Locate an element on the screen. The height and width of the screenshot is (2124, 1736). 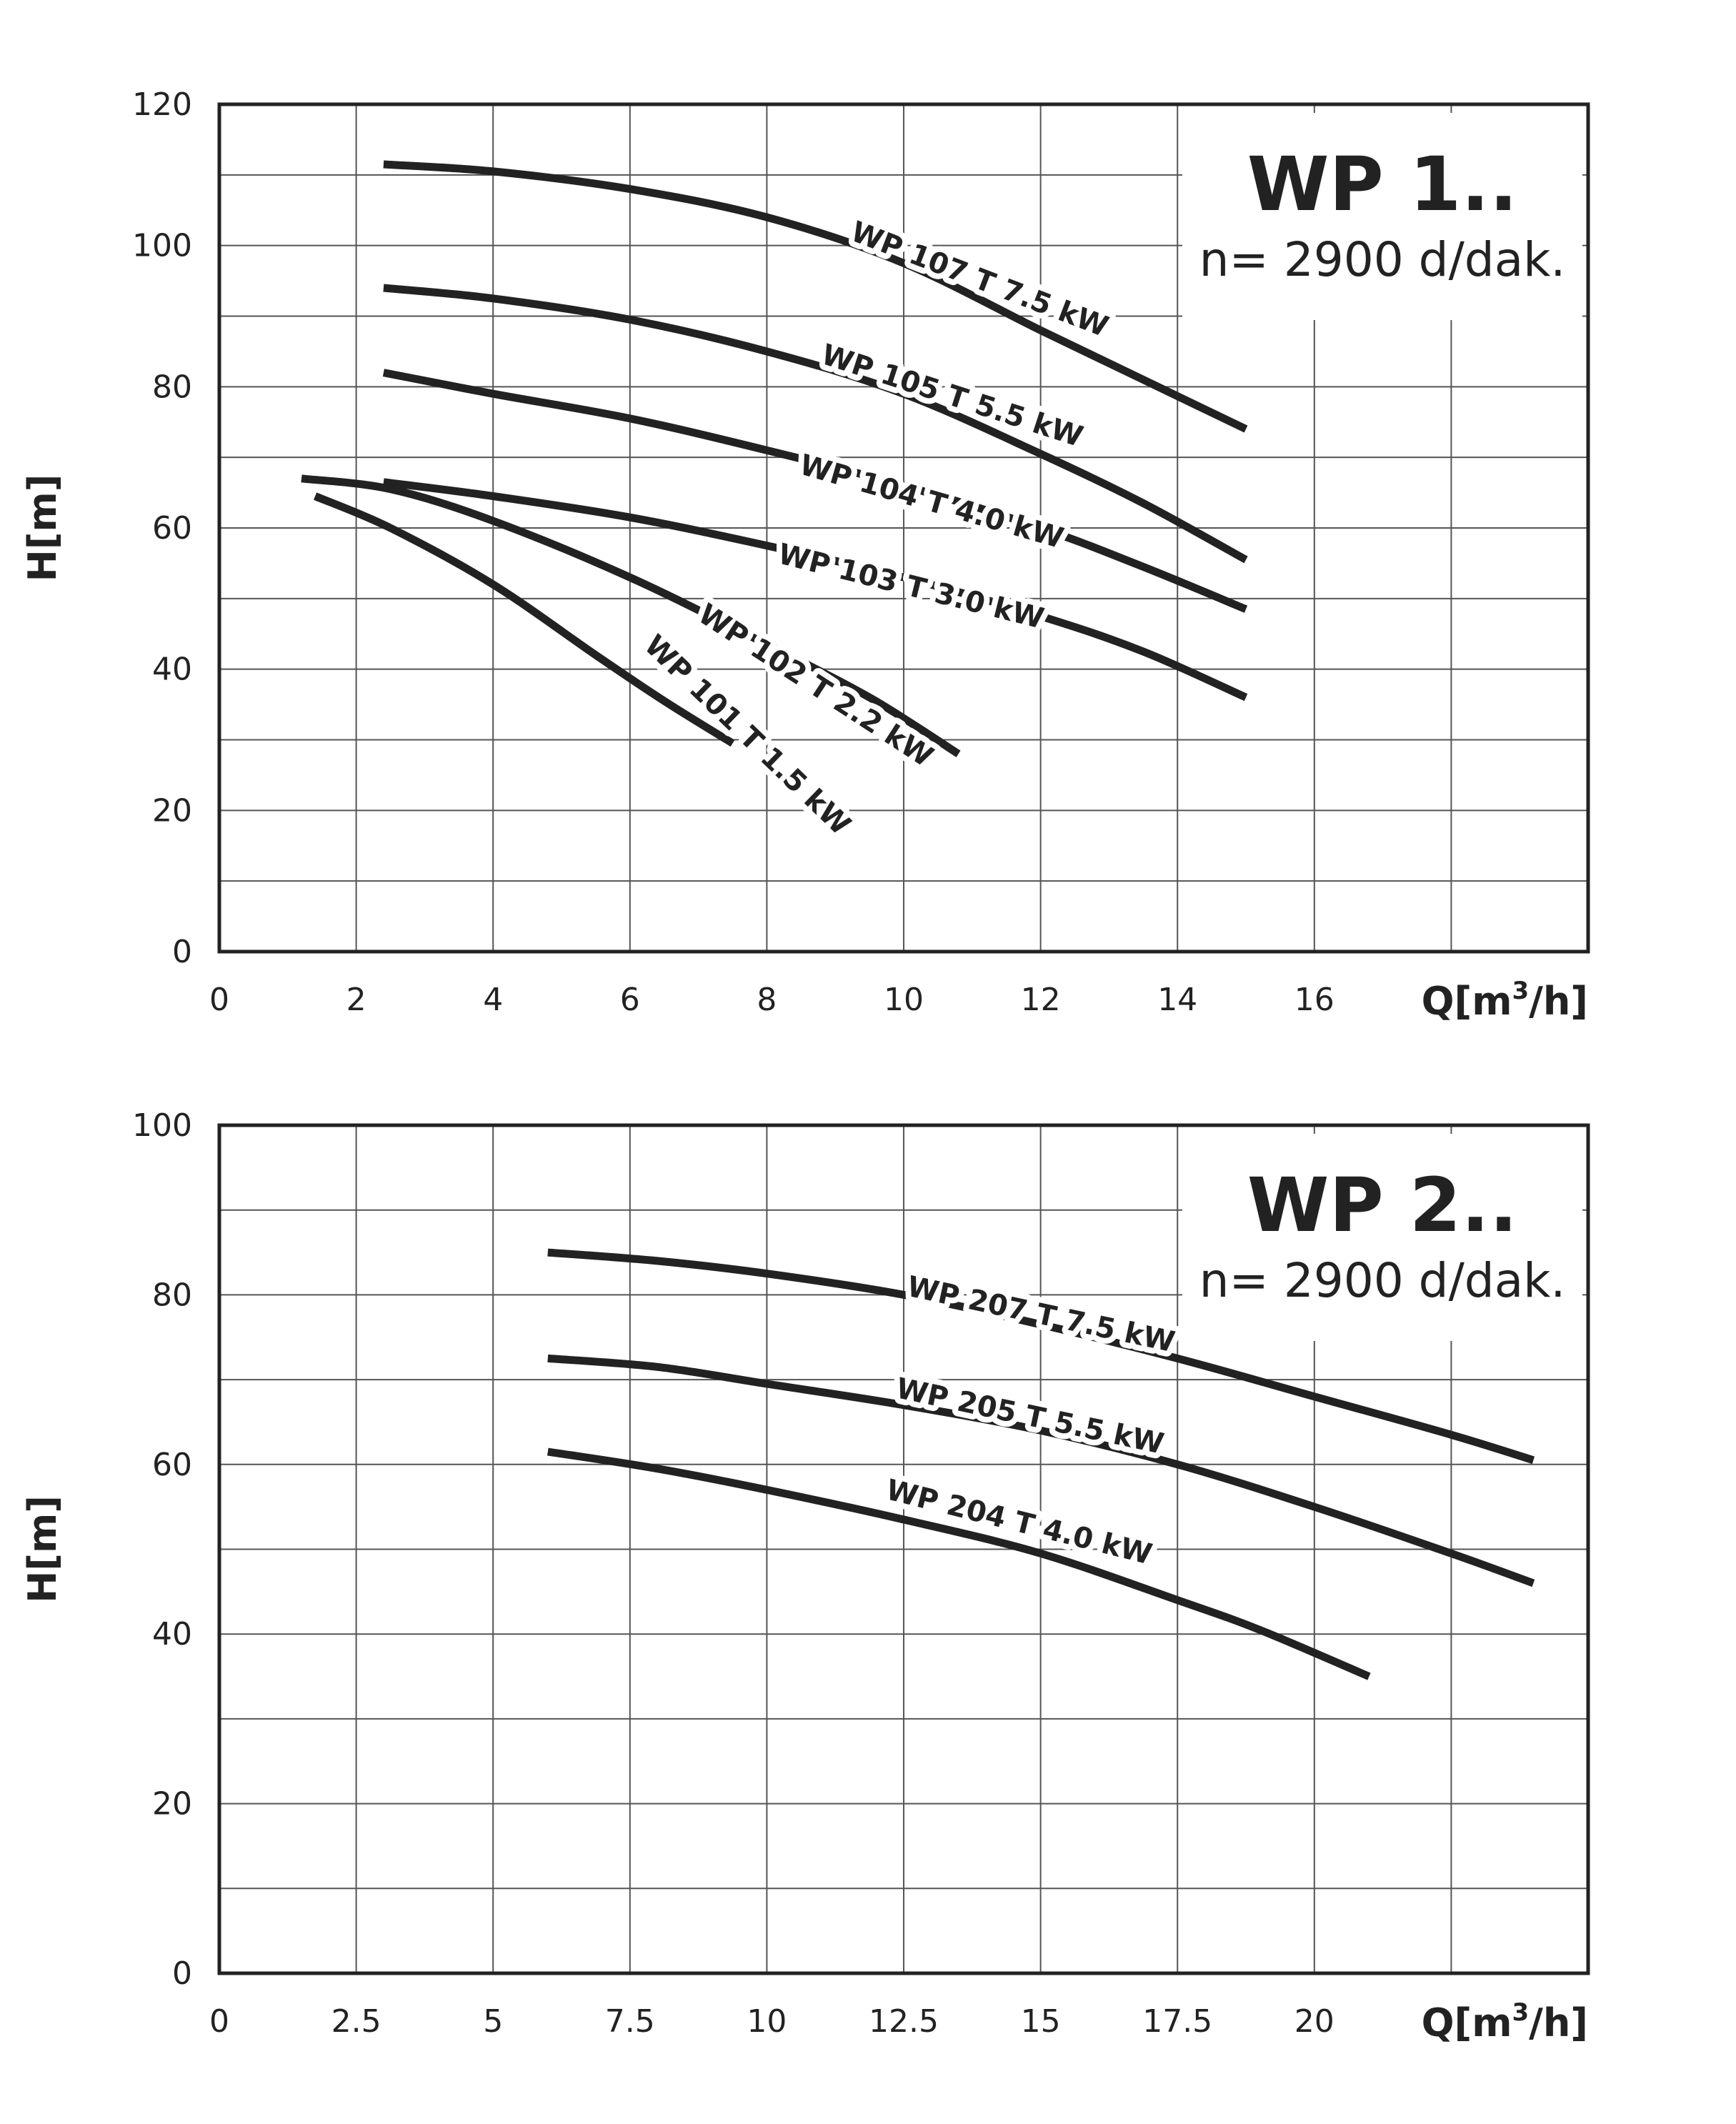
x-tick-label: 6 is located at coordinates (630, 1000).